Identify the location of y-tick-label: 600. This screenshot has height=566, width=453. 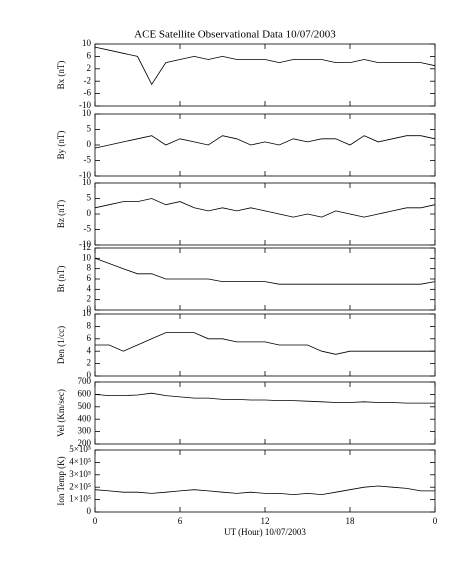
(85, 393).